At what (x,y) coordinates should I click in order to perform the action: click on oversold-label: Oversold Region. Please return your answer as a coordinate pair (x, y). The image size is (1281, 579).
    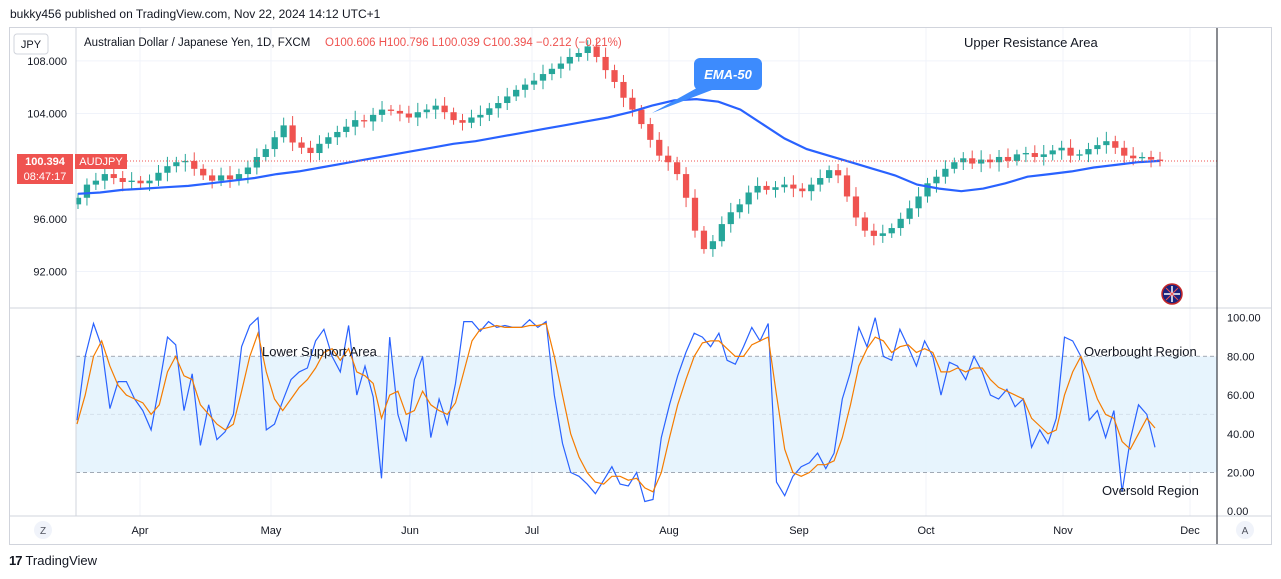
    Looking at the image, I should click on (1150, 490).